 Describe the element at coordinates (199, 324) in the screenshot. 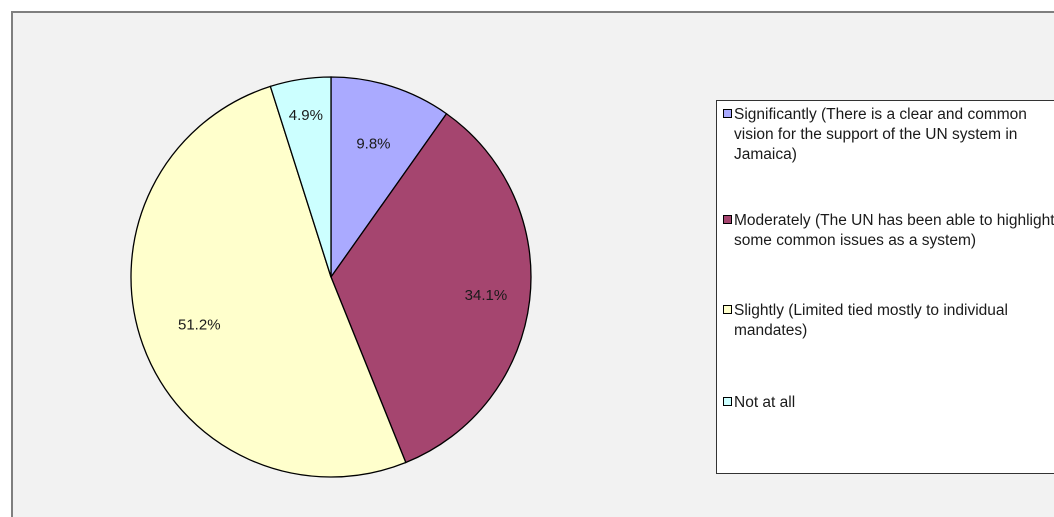

I see `data-label-slightly: 51.2%` at that location.